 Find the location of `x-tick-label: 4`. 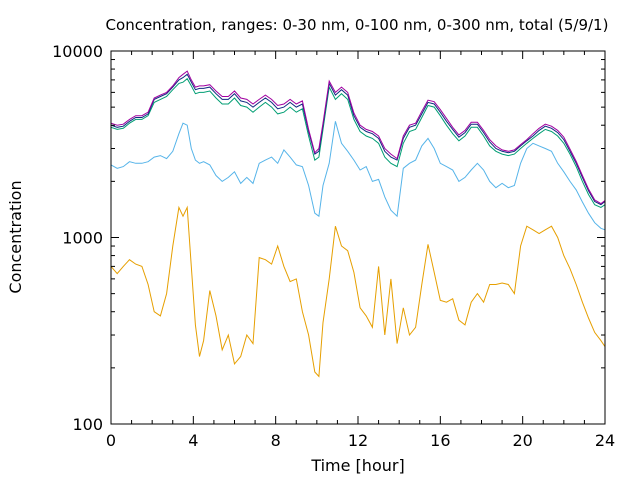

x-tick-label: 4 is located at coordinates (193, 440).